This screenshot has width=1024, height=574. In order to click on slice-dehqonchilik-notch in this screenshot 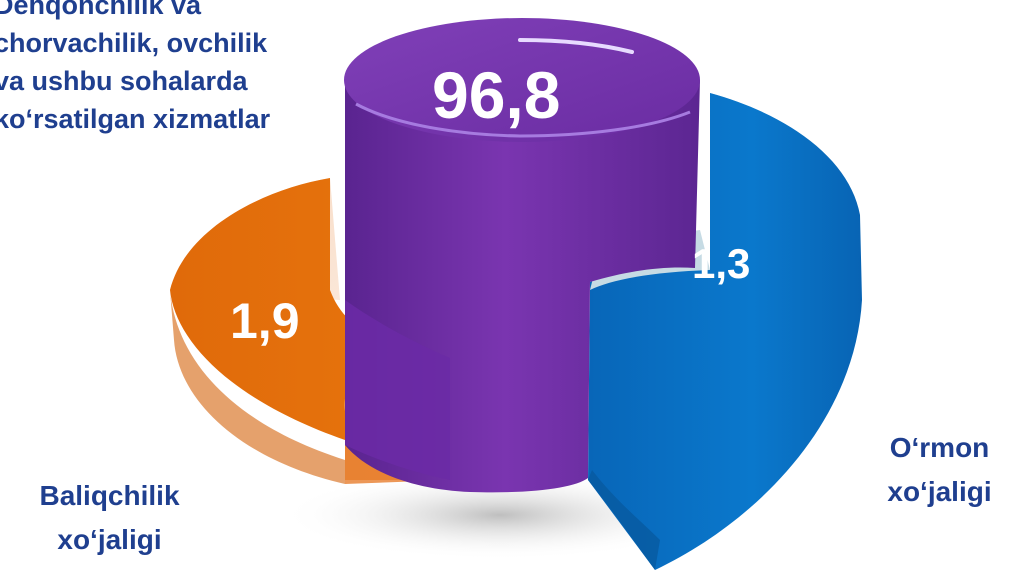, I will do `click(397, 390)`.